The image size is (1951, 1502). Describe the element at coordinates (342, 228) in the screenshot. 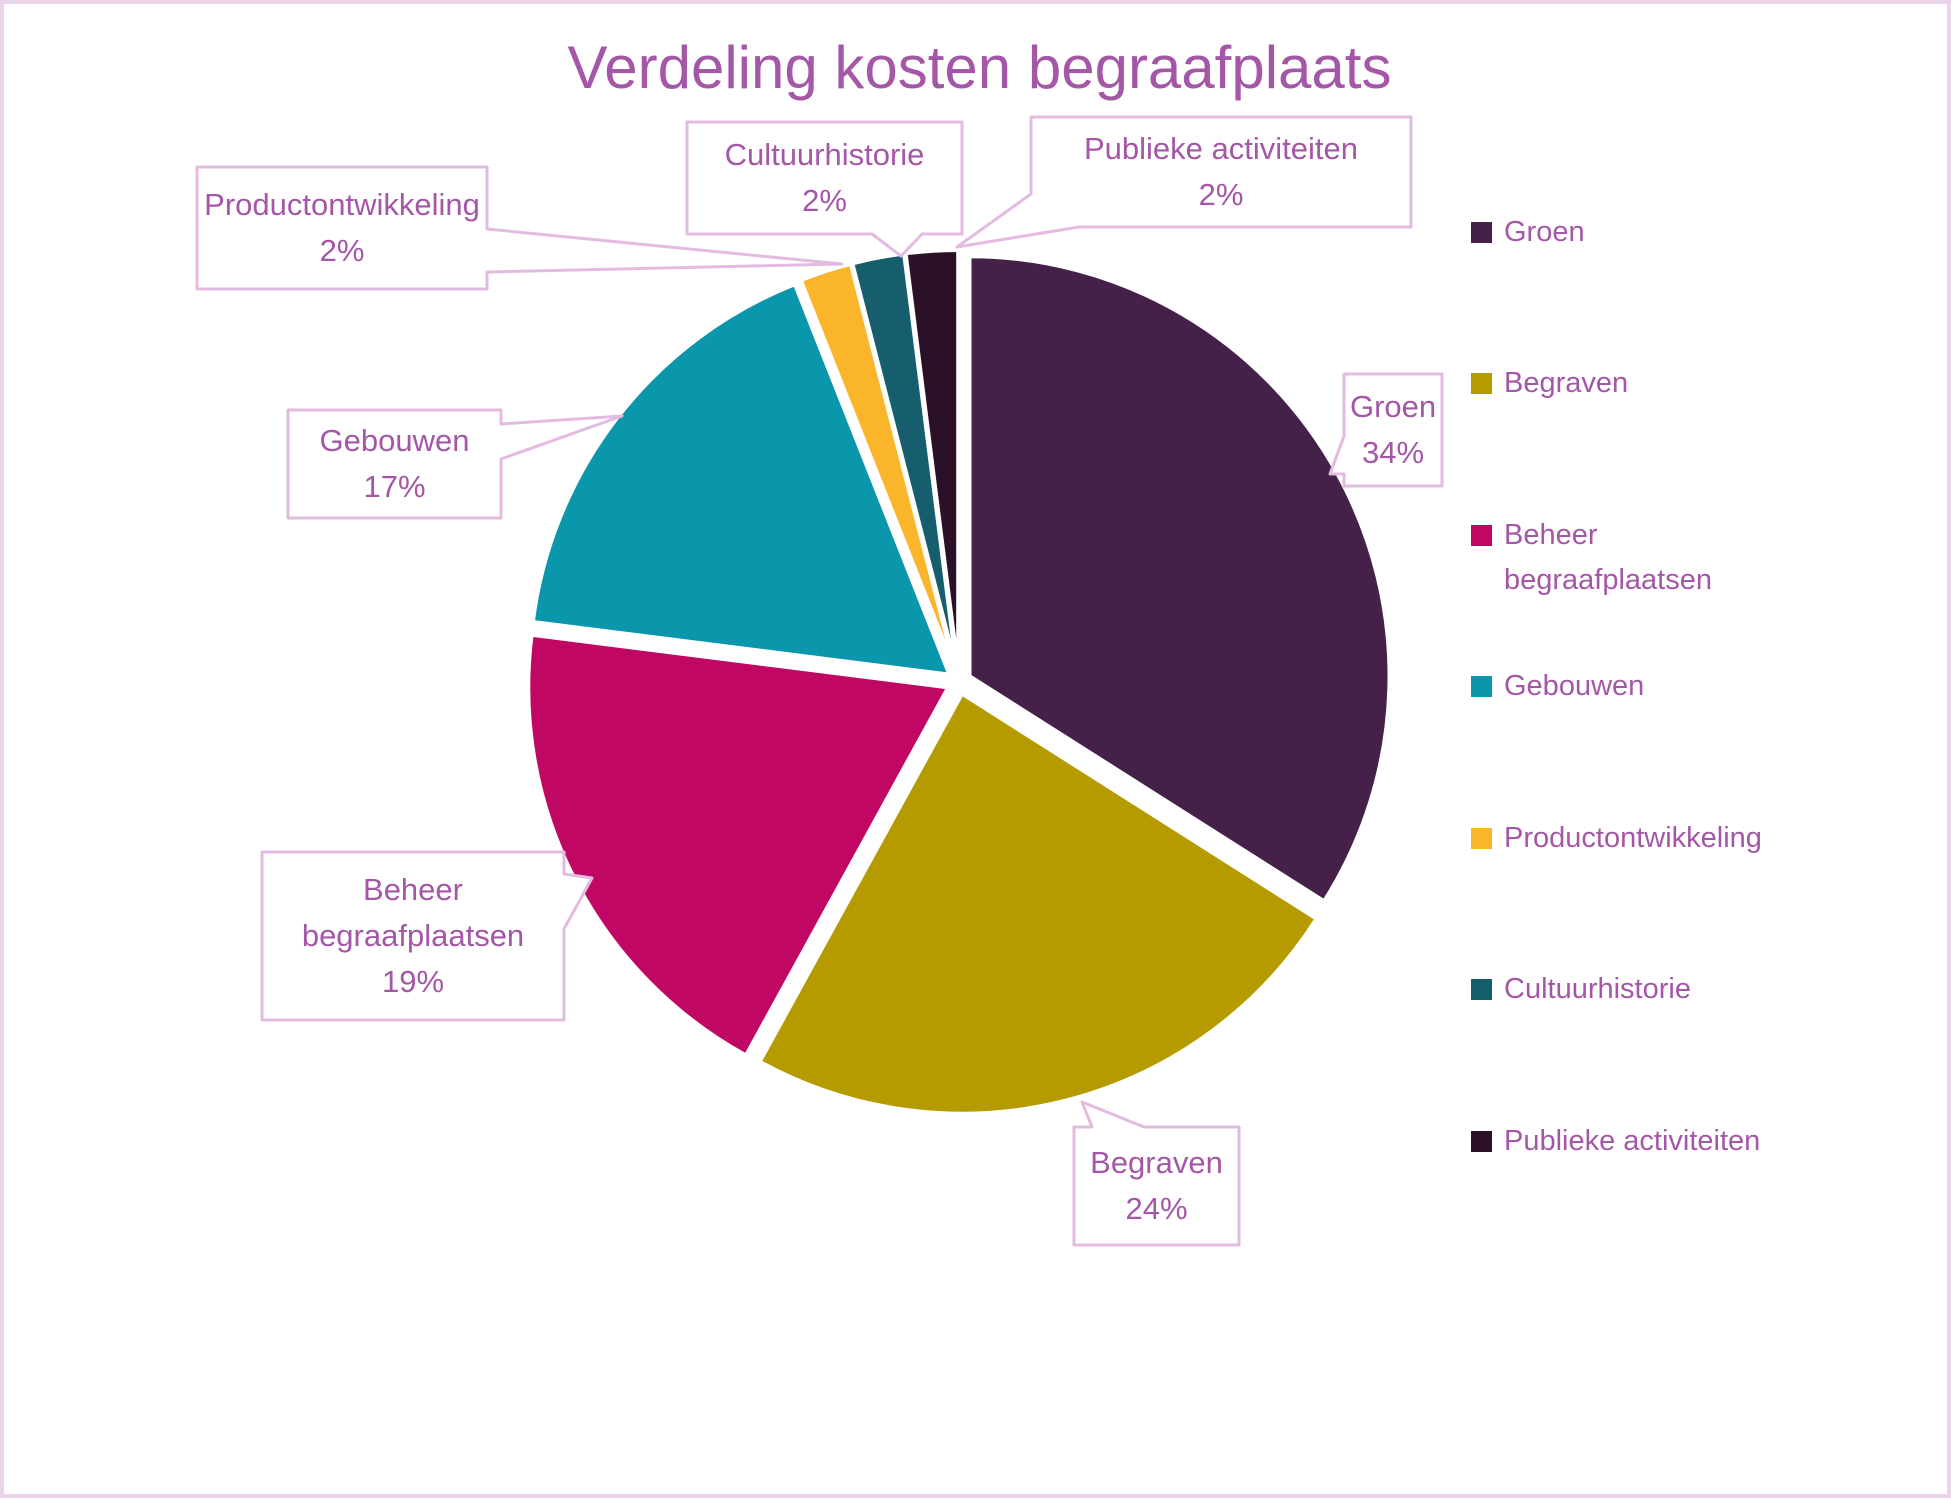

I see `data-label-productontwikkeling: Productontwikkeling 2%` at that location.